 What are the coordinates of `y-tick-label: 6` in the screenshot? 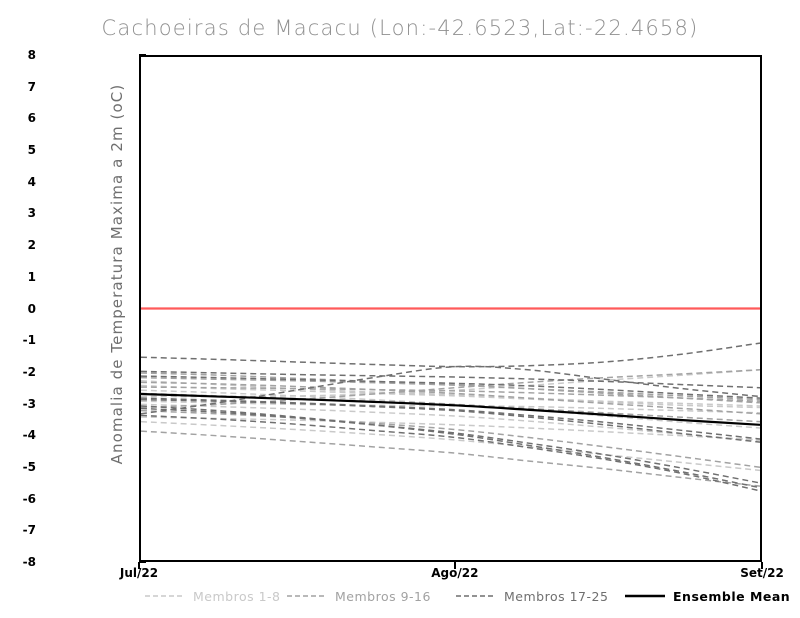 It's located at (31, 118).